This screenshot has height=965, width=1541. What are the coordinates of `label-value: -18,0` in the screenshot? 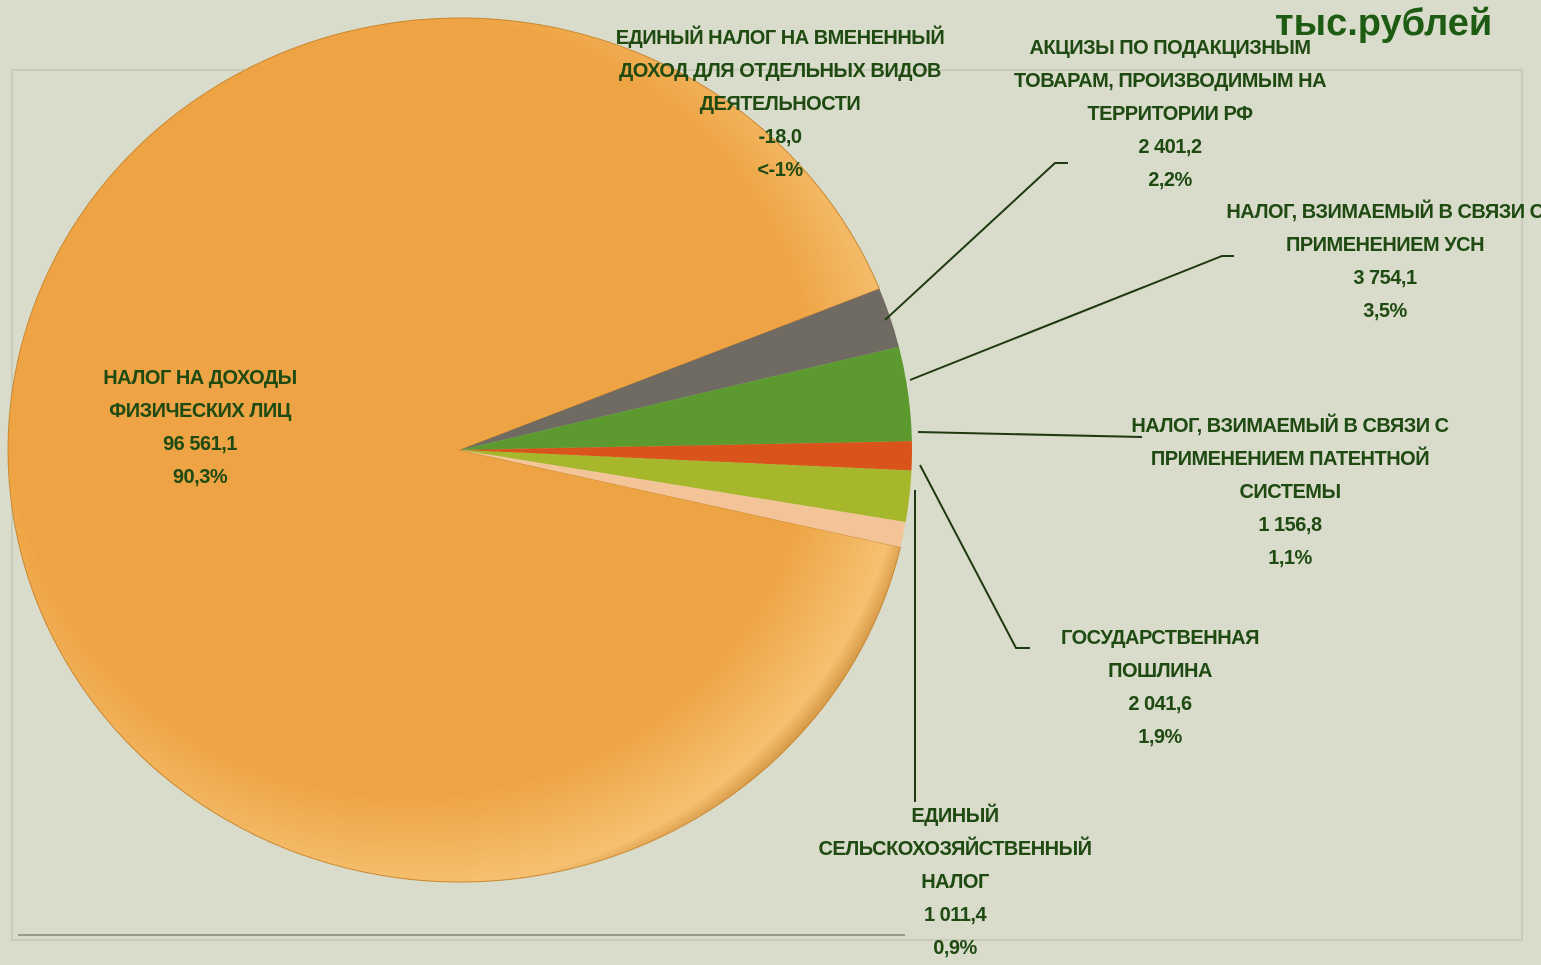 It's located at (780, 137).